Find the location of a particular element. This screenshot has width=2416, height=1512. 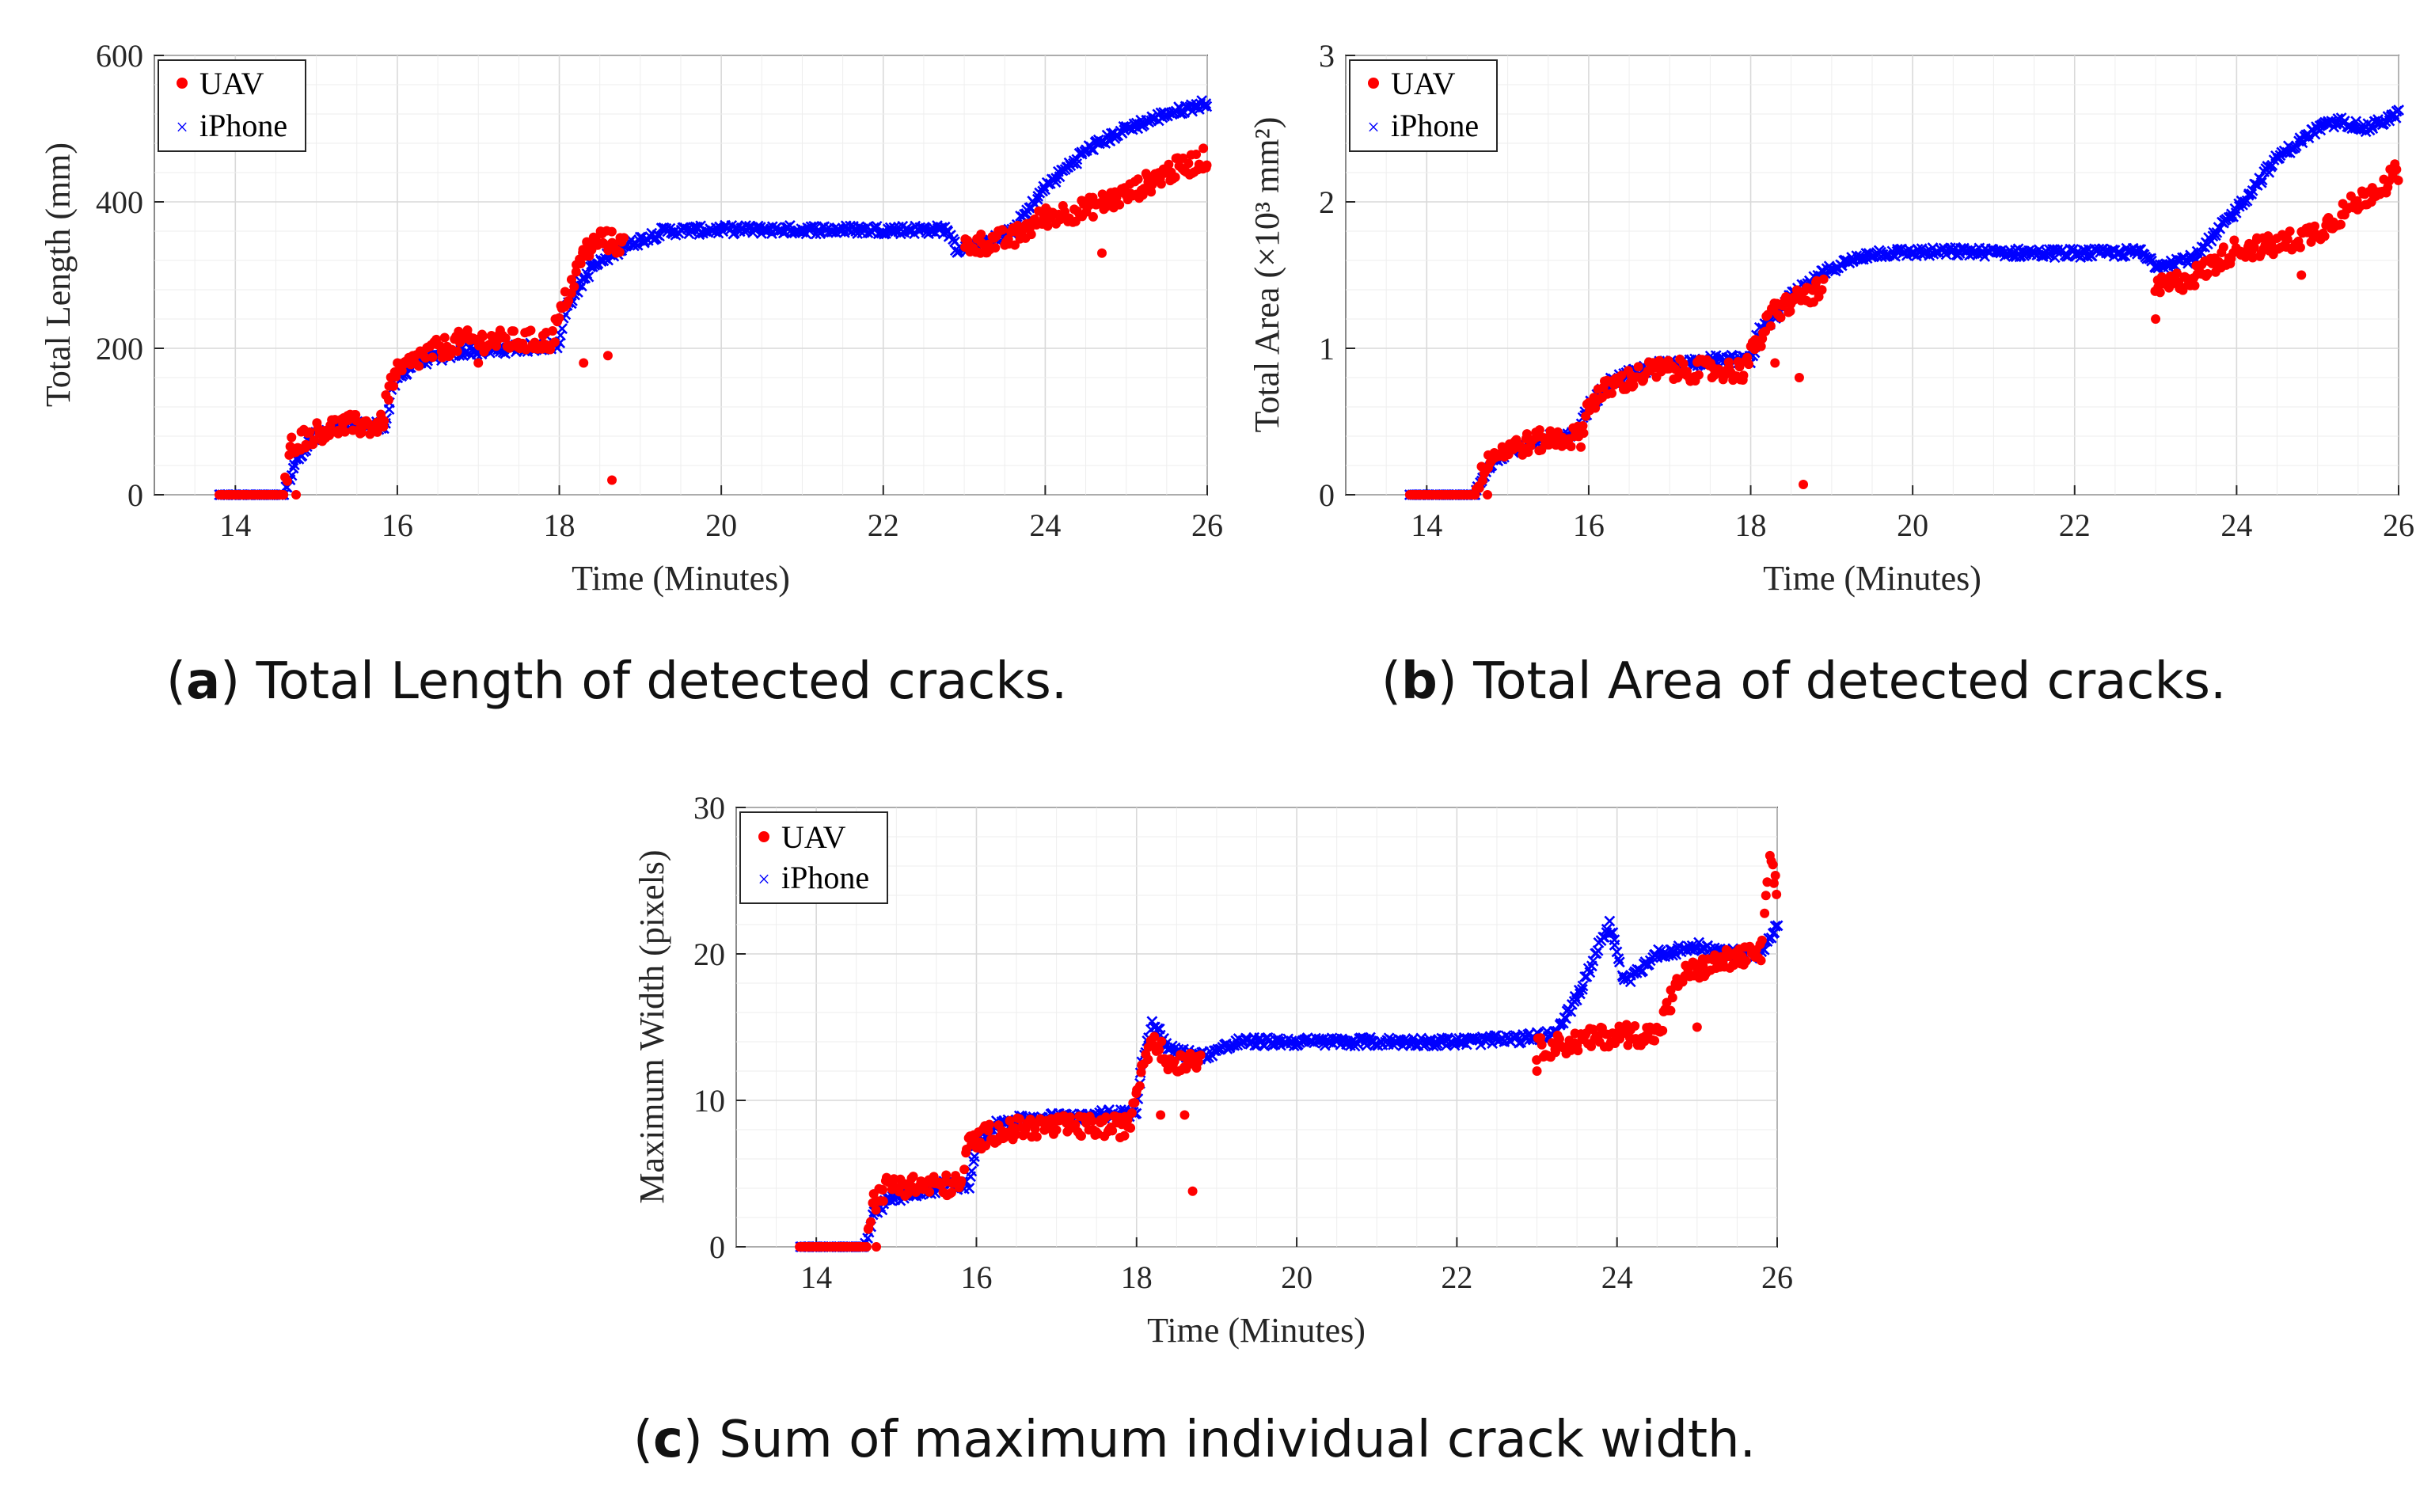

y-tick-label: 30 is located at coordinates (709, 808).